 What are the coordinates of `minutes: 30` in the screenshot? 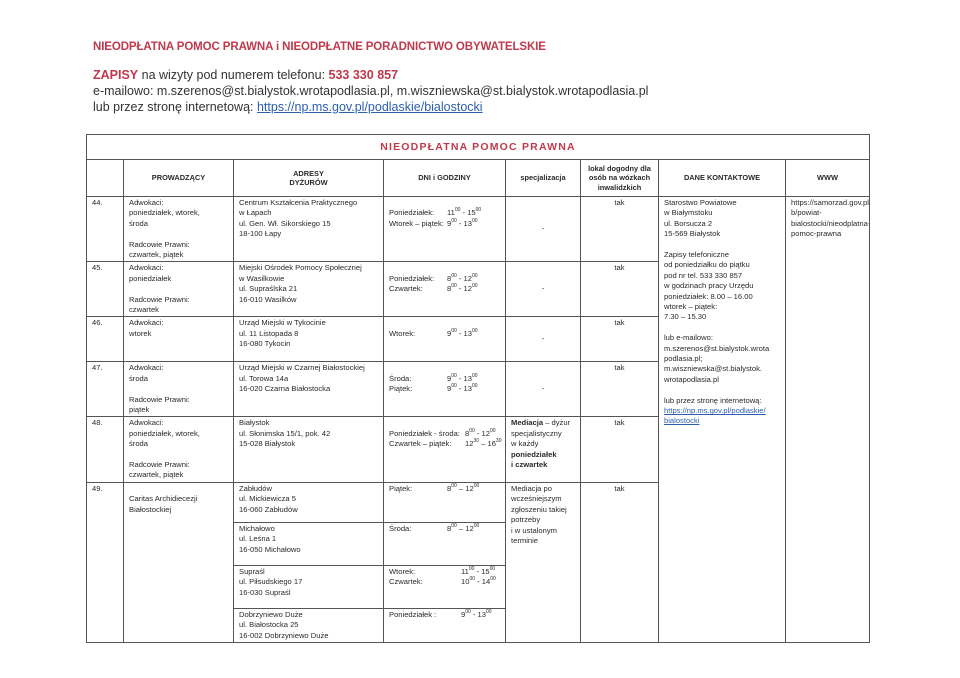 It's located at (476, 441).